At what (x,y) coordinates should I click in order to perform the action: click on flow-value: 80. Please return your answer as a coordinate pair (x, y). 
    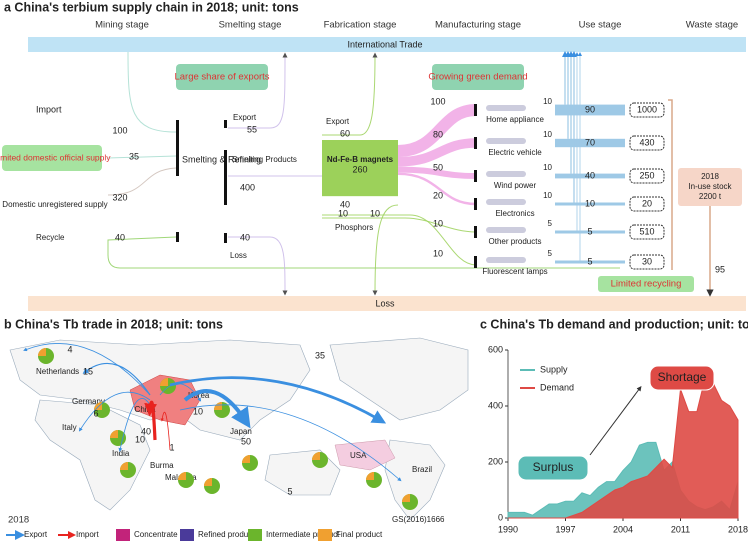
    Looking at the image, I should click on (438, 134).